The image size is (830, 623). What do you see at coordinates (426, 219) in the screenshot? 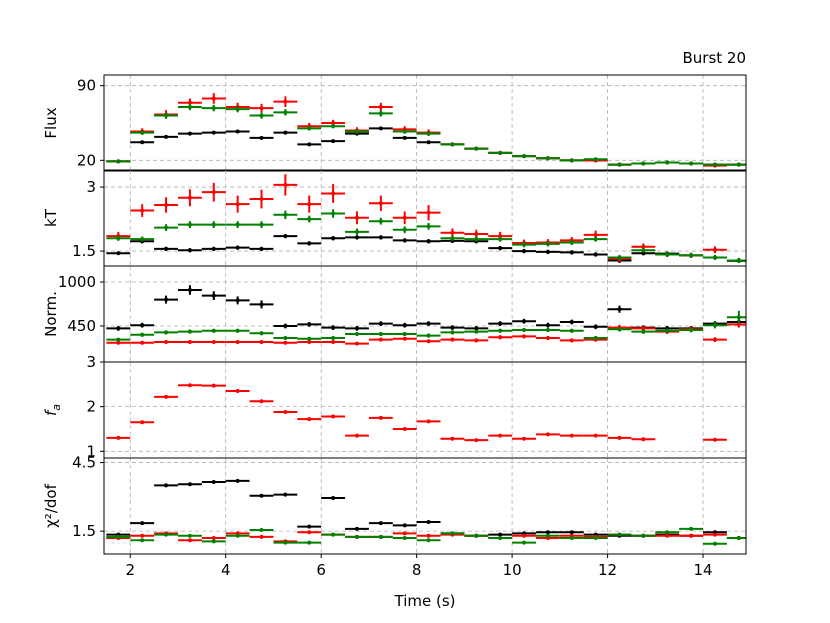
I see `series-kt-red` at bounding box center [426, 219].